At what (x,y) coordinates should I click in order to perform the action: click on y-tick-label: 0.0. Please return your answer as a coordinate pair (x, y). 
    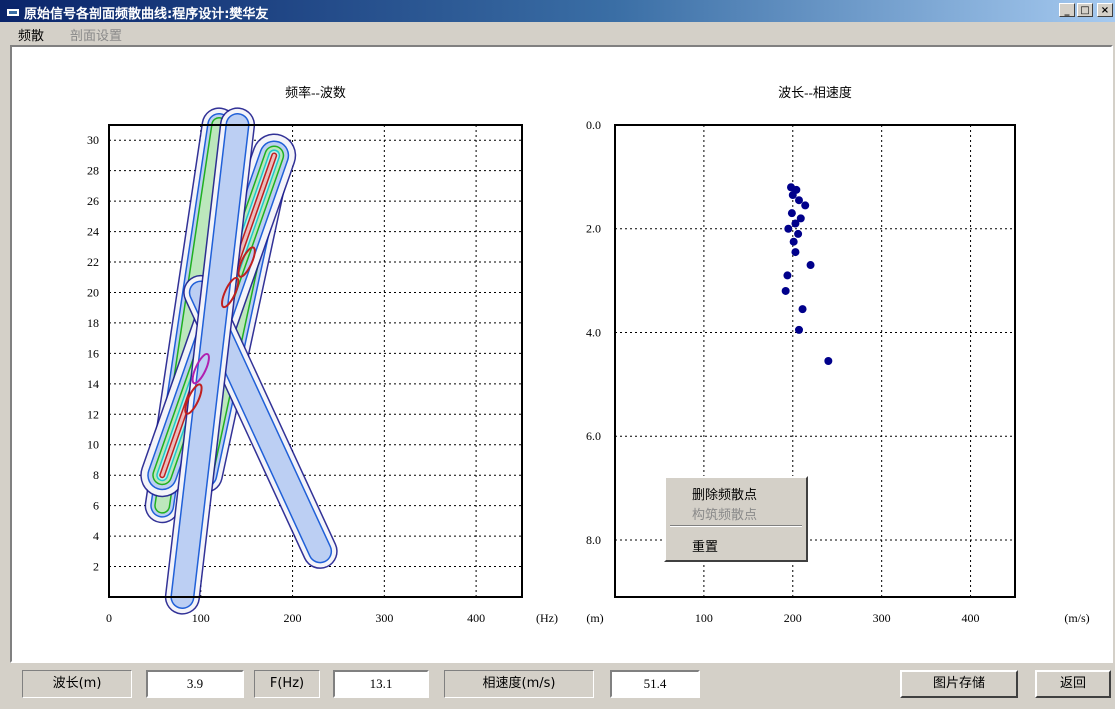
    Looking at the image, I should click on (593, 125).